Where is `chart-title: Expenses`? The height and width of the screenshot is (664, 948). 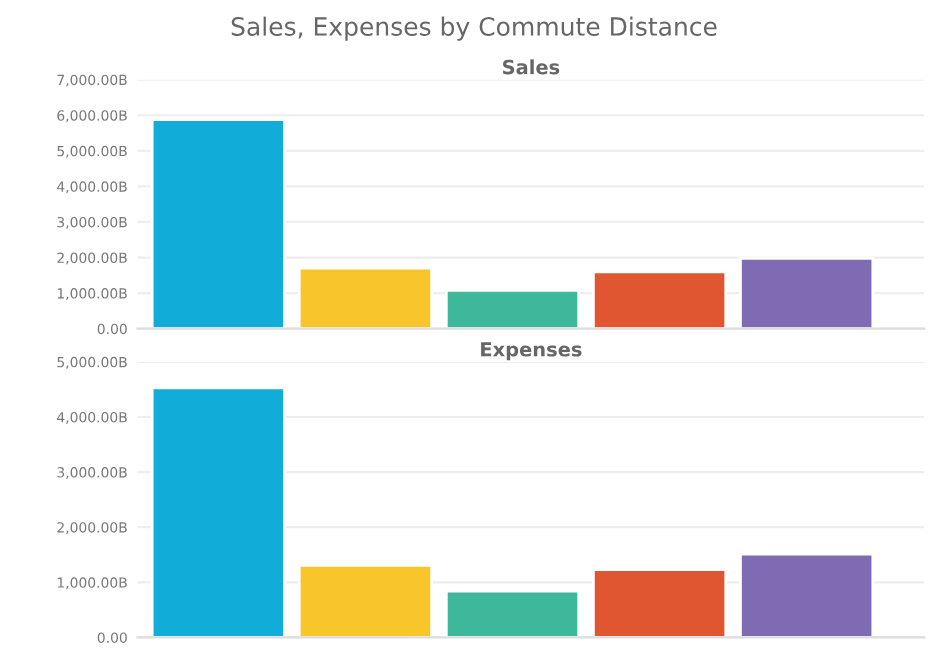 chart-title: Expenses is located at coordinates (531, 351).